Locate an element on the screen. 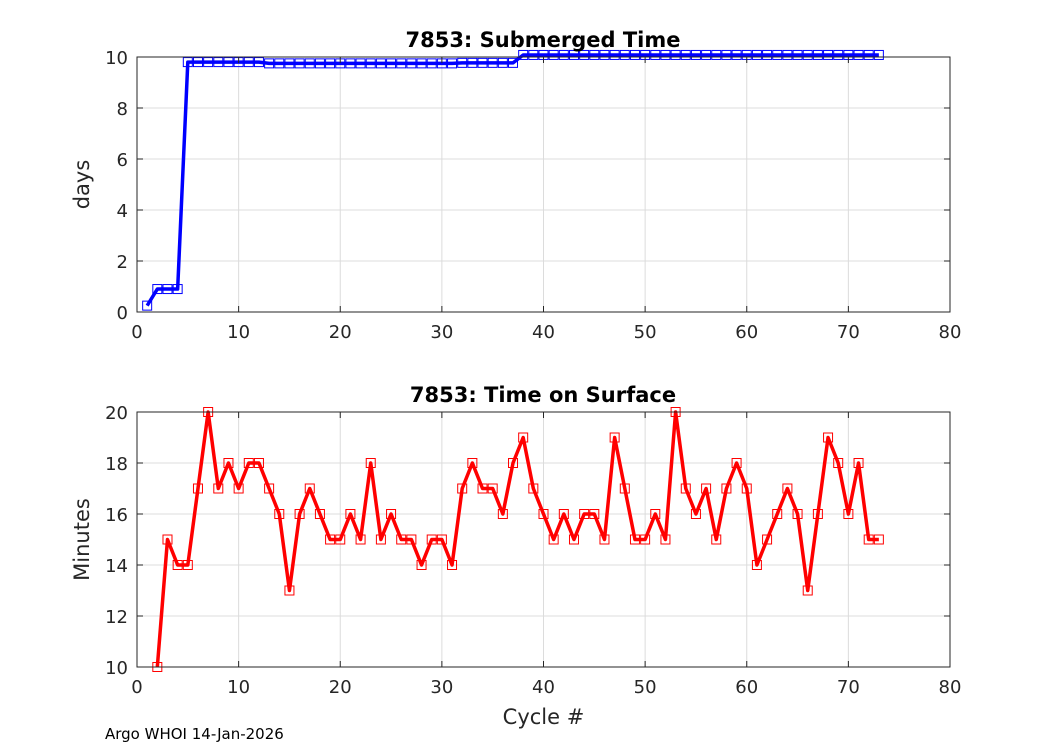  submerged-y-tick-label: 0 is located at coordinates (122, 313).